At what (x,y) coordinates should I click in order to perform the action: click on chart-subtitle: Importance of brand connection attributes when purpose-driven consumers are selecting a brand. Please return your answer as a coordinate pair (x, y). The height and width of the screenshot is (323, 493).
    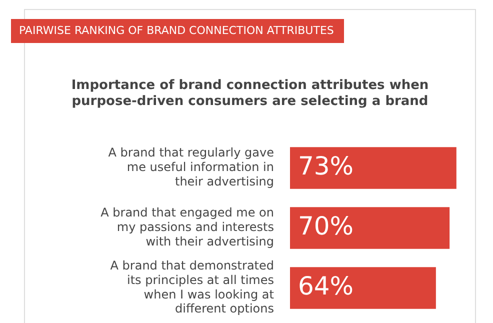
    Looking at the image, I should click on (250, 94).